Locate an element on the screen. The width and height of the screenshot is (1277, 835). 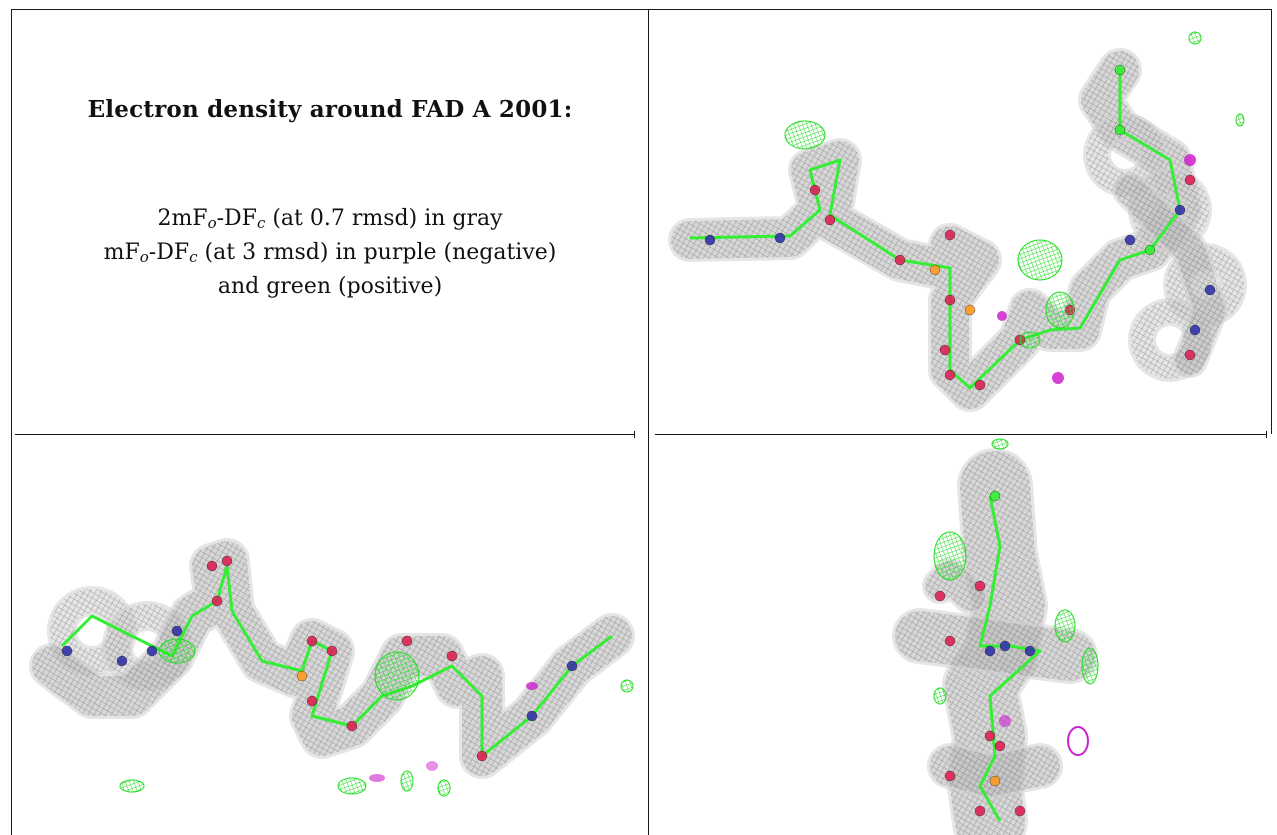
caption-title: Electron density around FAD A 2001: is located at coordinates (330, 109).